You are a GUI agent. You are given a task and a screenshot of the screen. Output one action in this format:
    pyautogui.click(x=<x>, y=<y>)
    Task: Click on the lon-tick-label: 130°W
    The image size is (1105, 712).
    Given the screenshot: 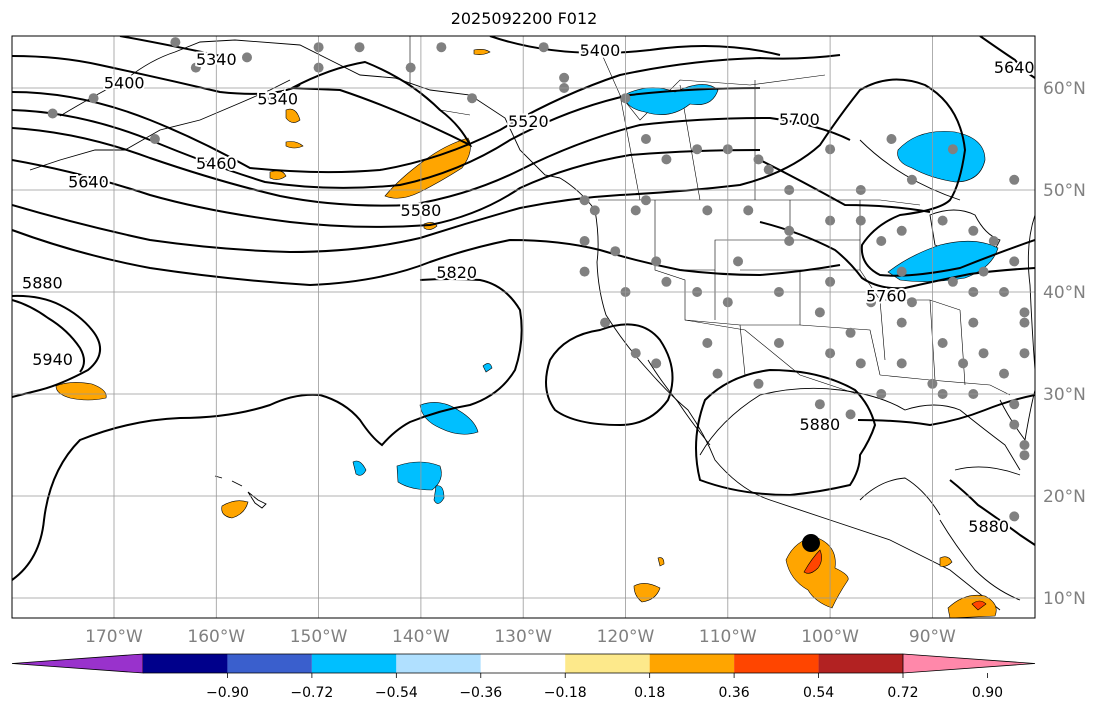 What is the action you would take?
    pyautogui.click(x=523, y=637)
    